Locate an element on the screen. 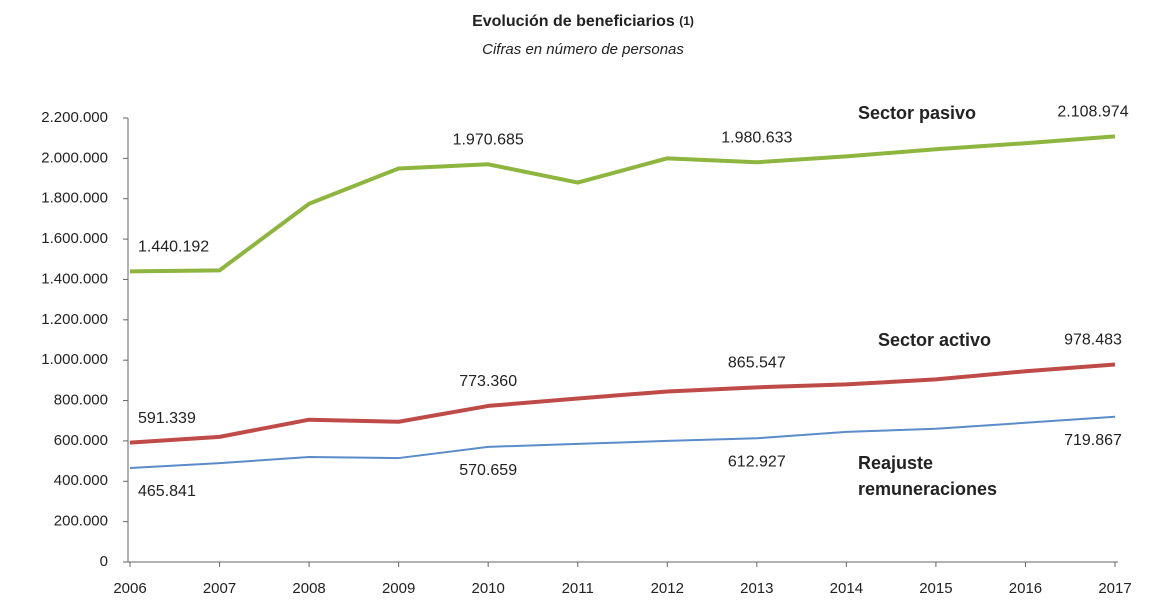 Image resolution: width=1165 pixels, height=602 pixels. title-note: (1) is located at coordinates (686, 21).